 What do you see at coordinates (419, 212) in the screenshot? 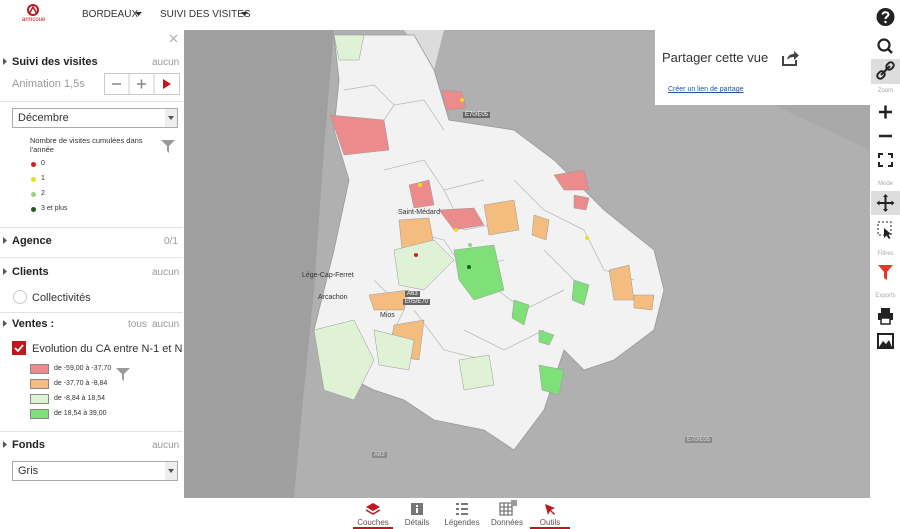
I see `map-label: Saint-Médard` at bounding box center [419, 212].